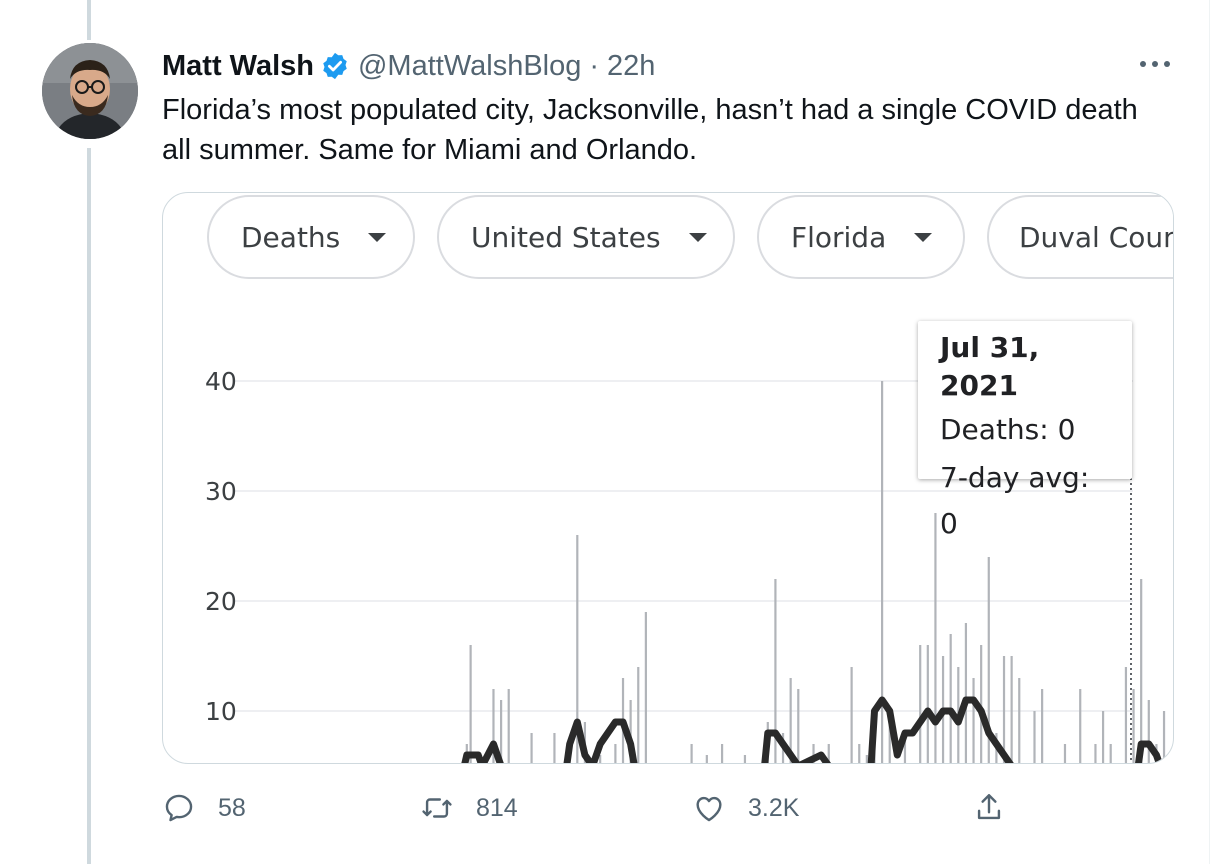  I want to click on verified-badge-icon, so click(335, 66).